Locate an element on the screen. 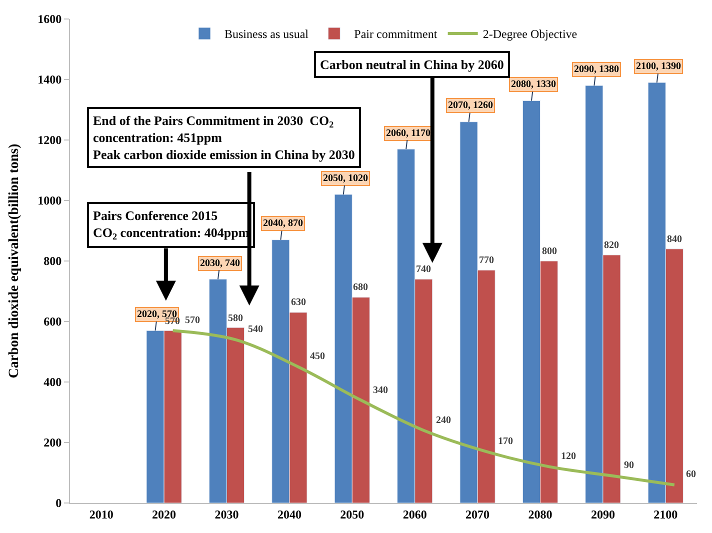 This screenshot has height=533, width=712. data-label: 2060, 1170 is located at coordinates (408, 133).